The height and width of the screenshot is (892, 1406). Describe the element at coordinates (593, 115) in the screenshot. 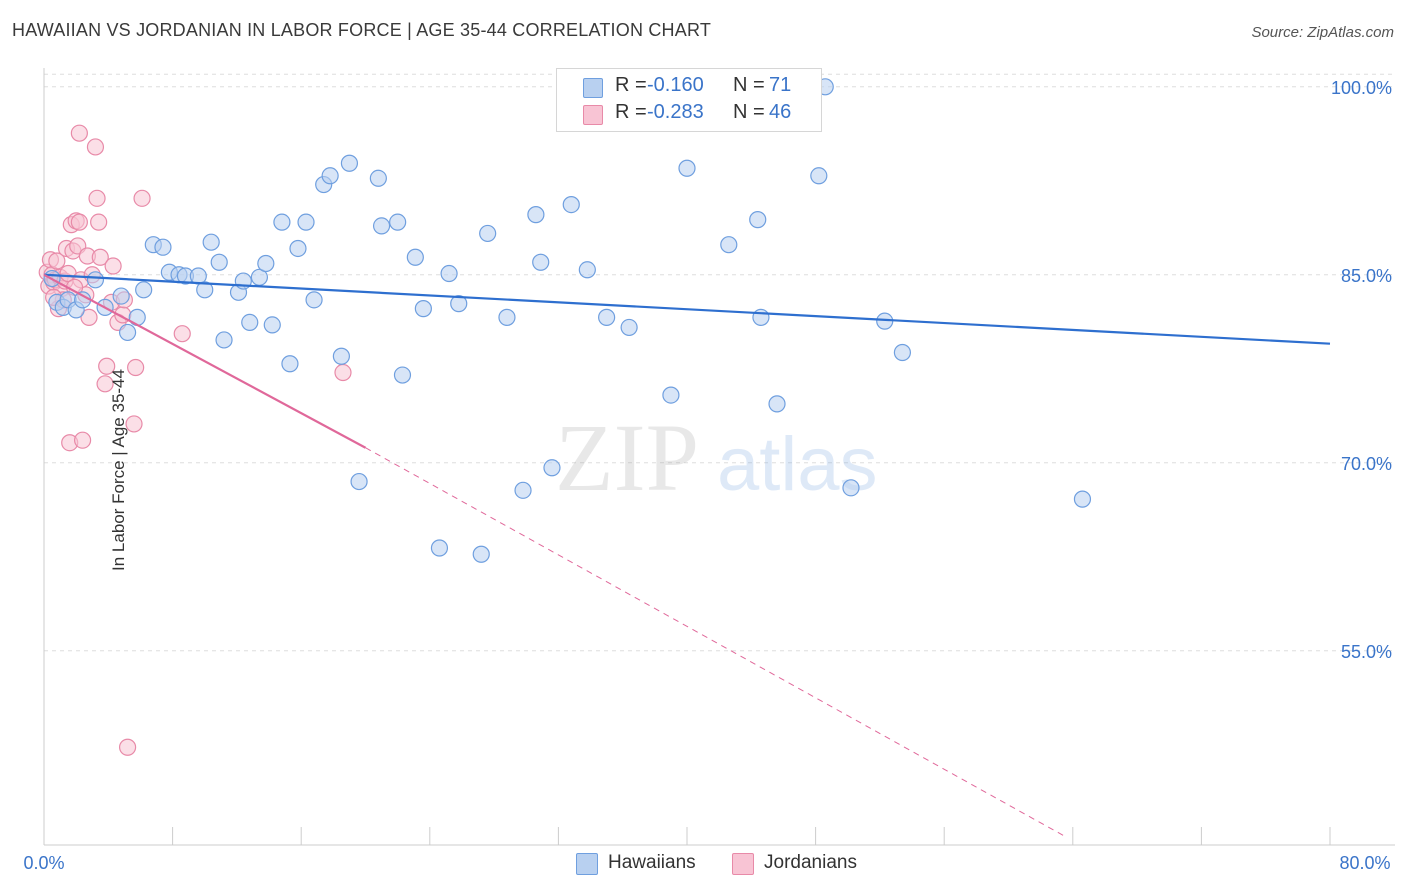

I see `legend-swatch-pink` at that location.